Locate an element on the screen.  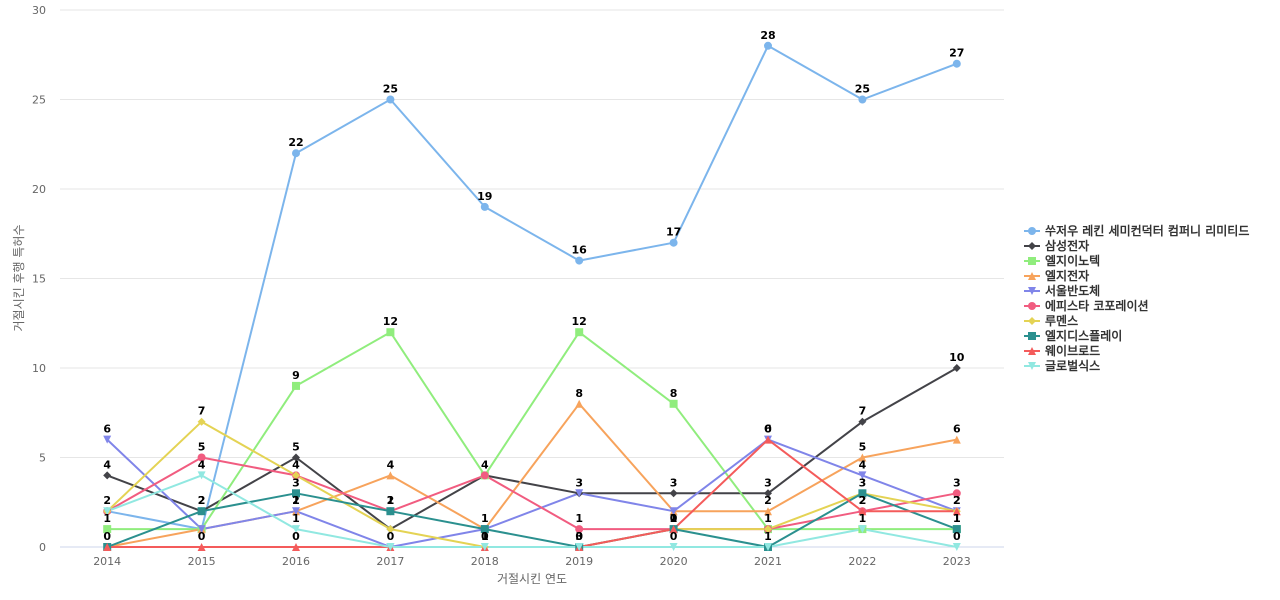
legend-label: 엘지전자 is located at coordinates (1067, 275).